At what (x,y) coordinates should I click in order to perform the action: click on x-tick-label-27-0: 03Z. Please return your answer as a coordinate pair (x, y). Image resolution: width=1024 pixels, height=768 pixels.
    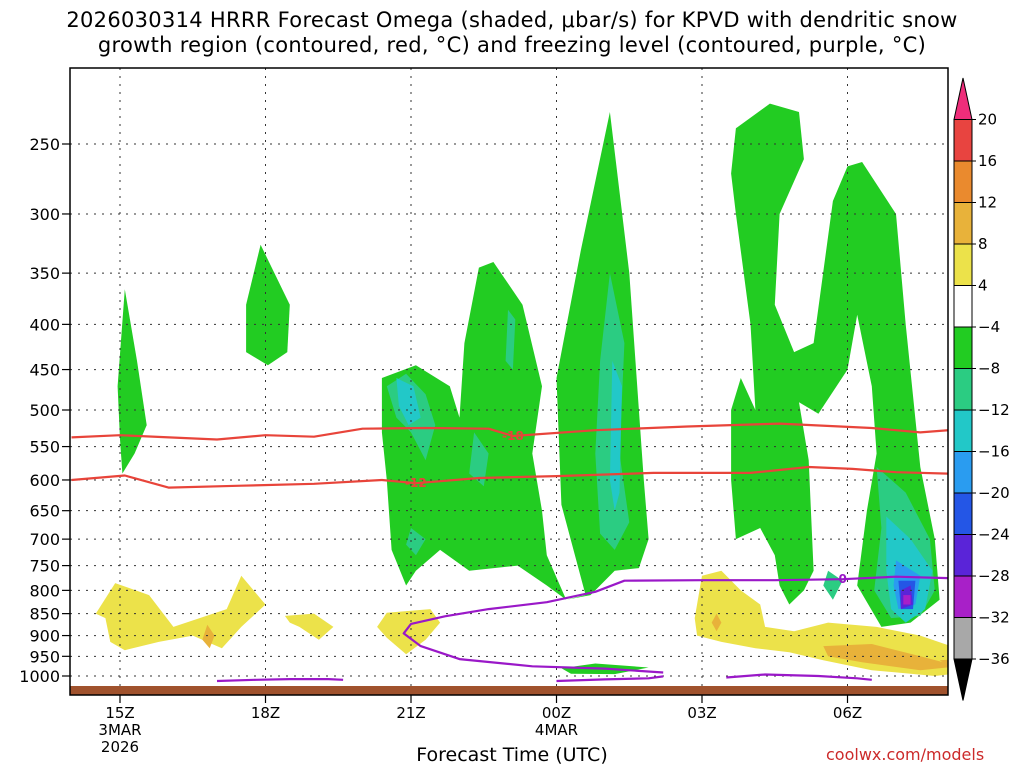
    Looking at the image, I should click on (701, 713).